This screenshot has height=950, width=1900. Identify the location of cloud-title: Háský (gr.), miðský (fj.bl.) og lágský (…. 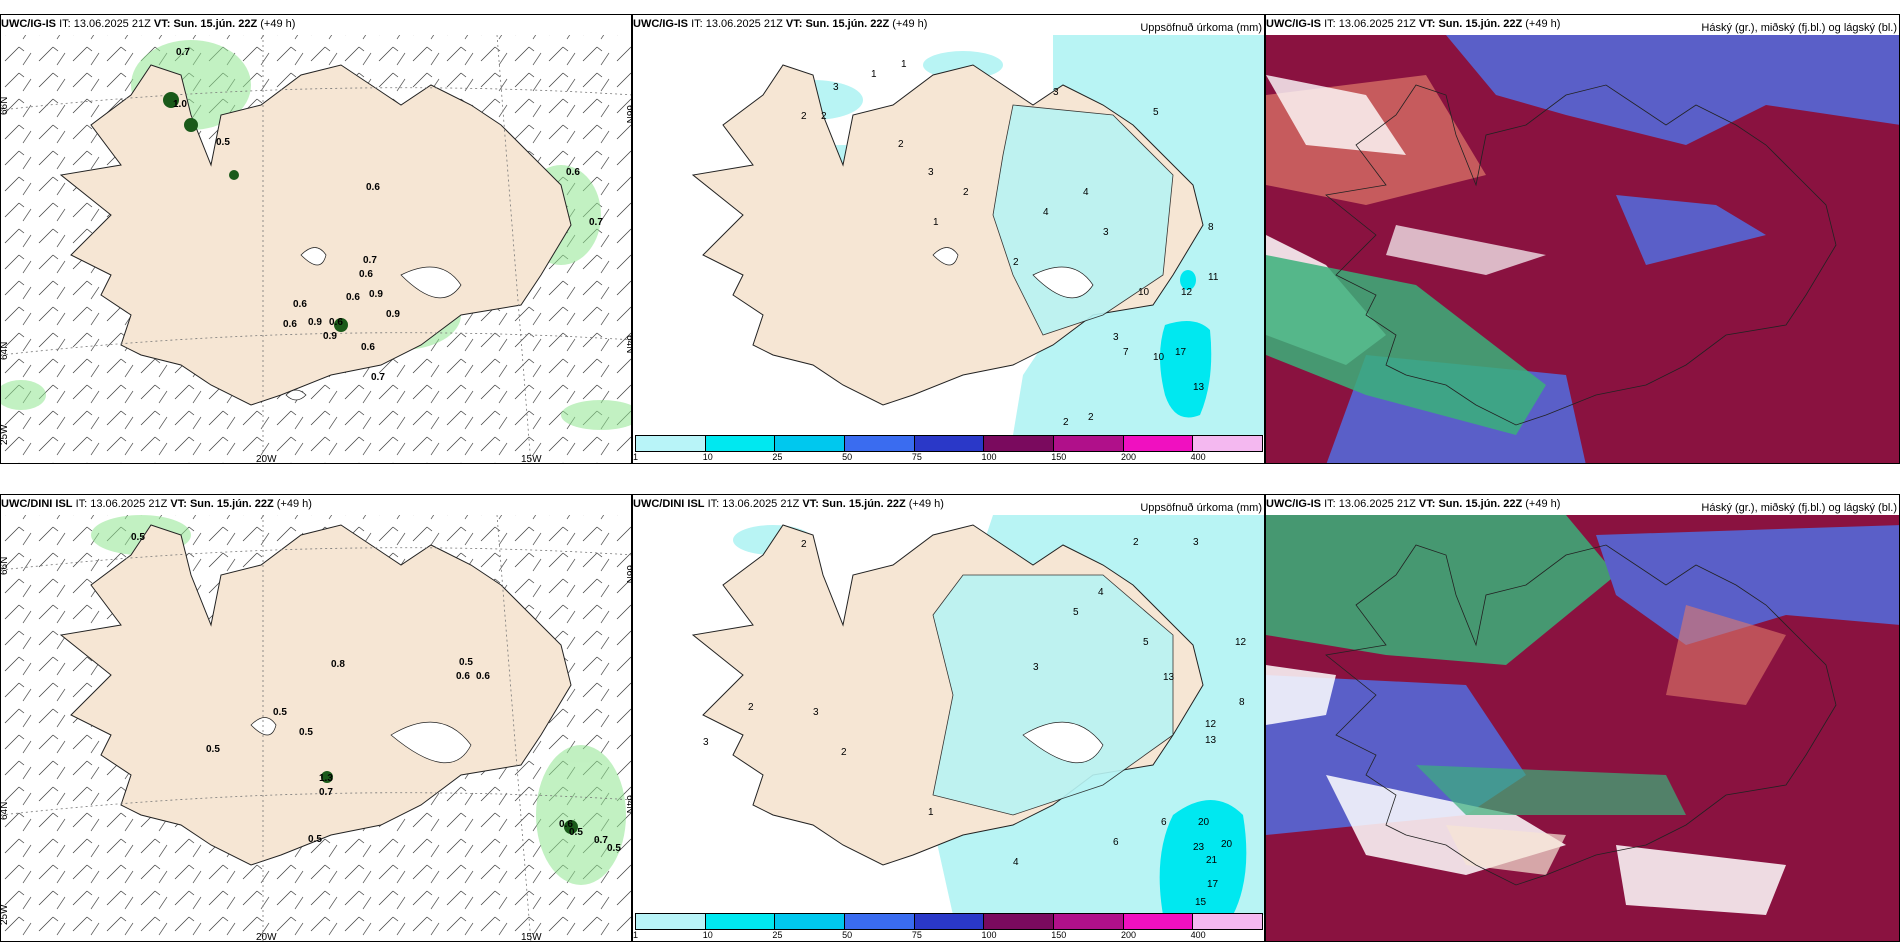
(1799, 508).